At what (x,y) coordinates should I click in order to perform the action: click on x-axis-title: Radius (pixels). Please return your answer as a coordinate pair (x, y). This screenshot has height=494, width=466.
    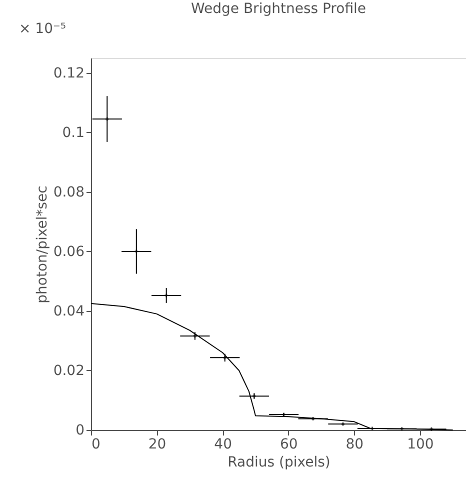
    Looking at the image, I should click on (279, 462).